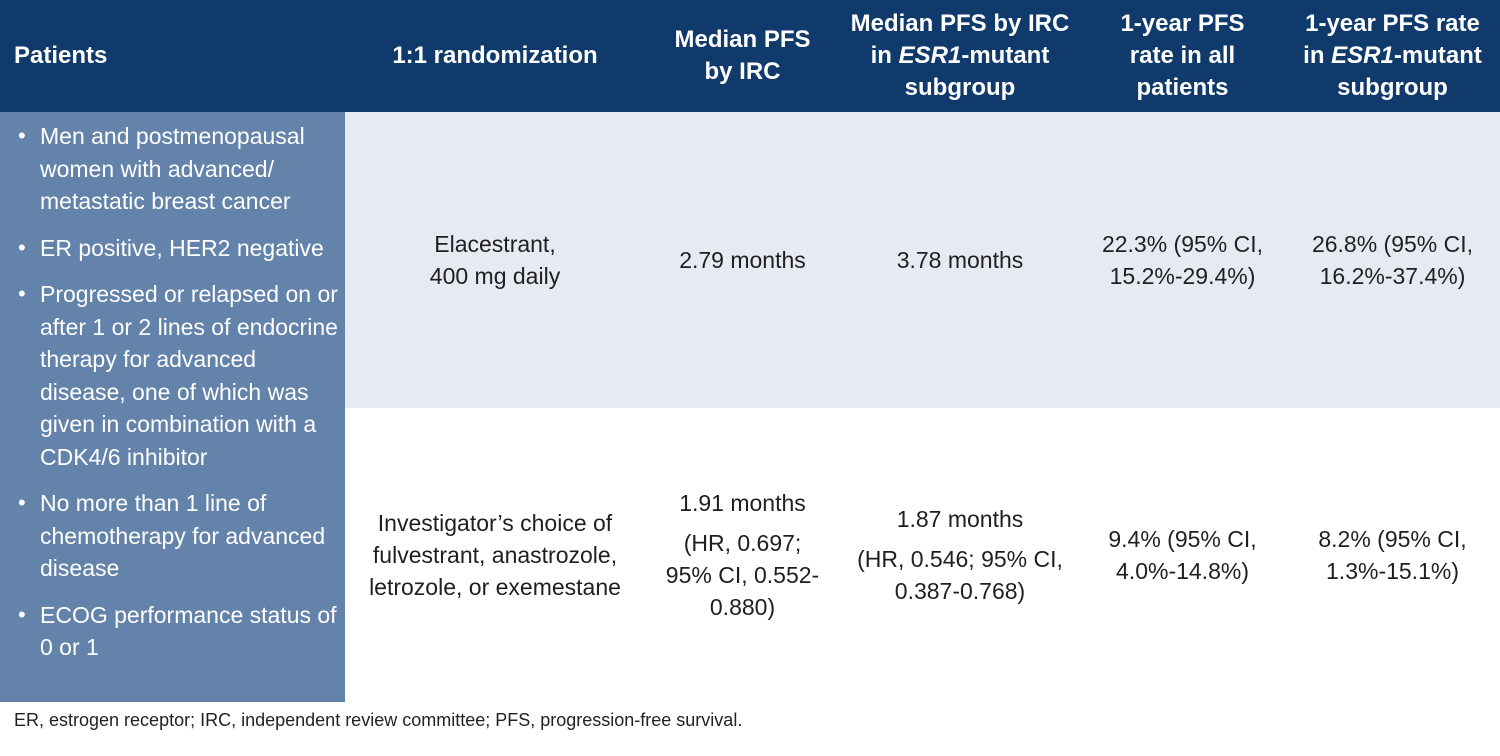  I want to click on header-rate-esr1-line3: subgroup, so click(1392, 87).